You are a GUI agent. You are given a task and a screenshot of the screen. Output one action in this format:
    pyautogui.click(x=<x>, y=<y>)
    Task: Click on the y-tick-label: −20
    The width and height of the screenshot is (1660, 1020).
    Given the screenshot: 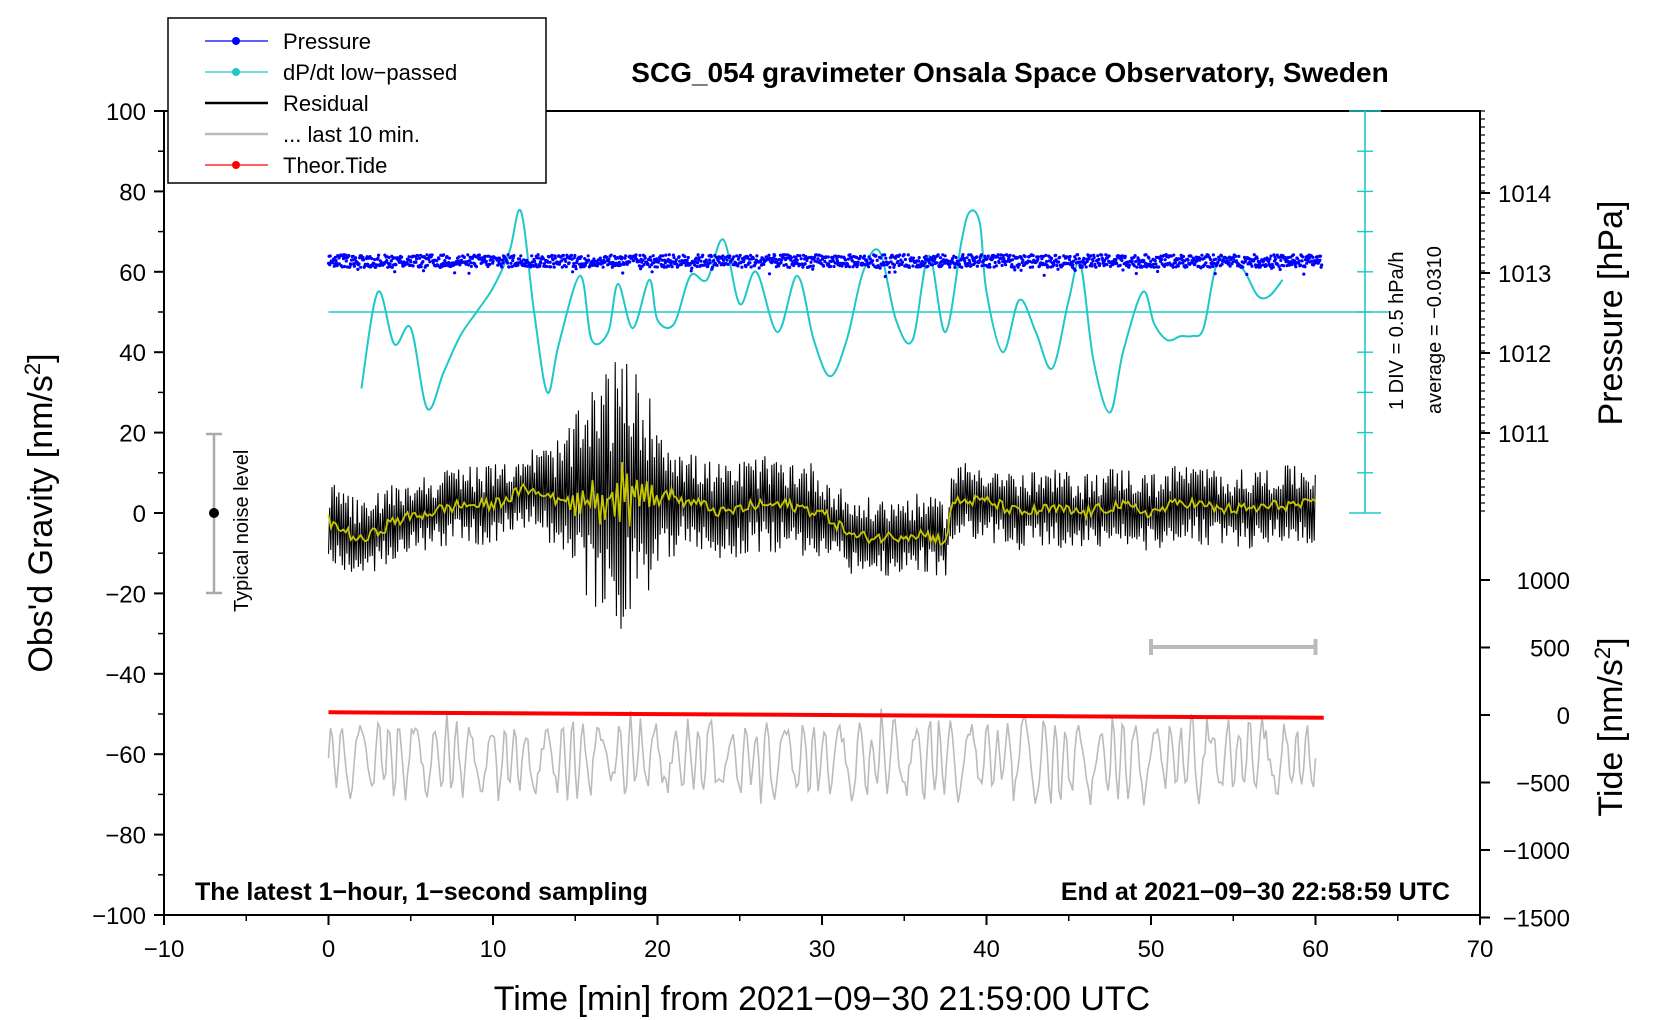 What is the action you would take?
    pyautogui.click(x=125, y=594)
    